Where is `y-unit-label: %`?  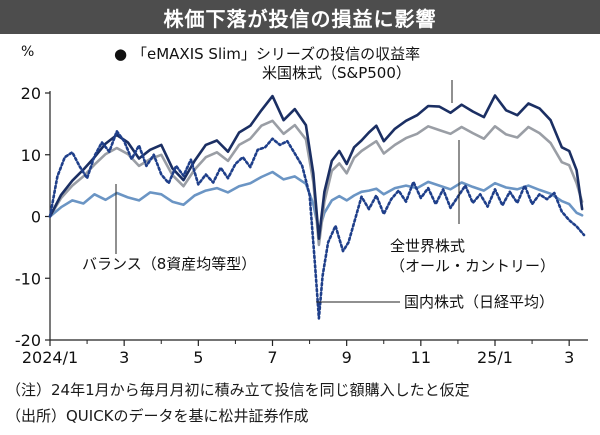
y-unit-label: % is located at coordinates (27, 52).